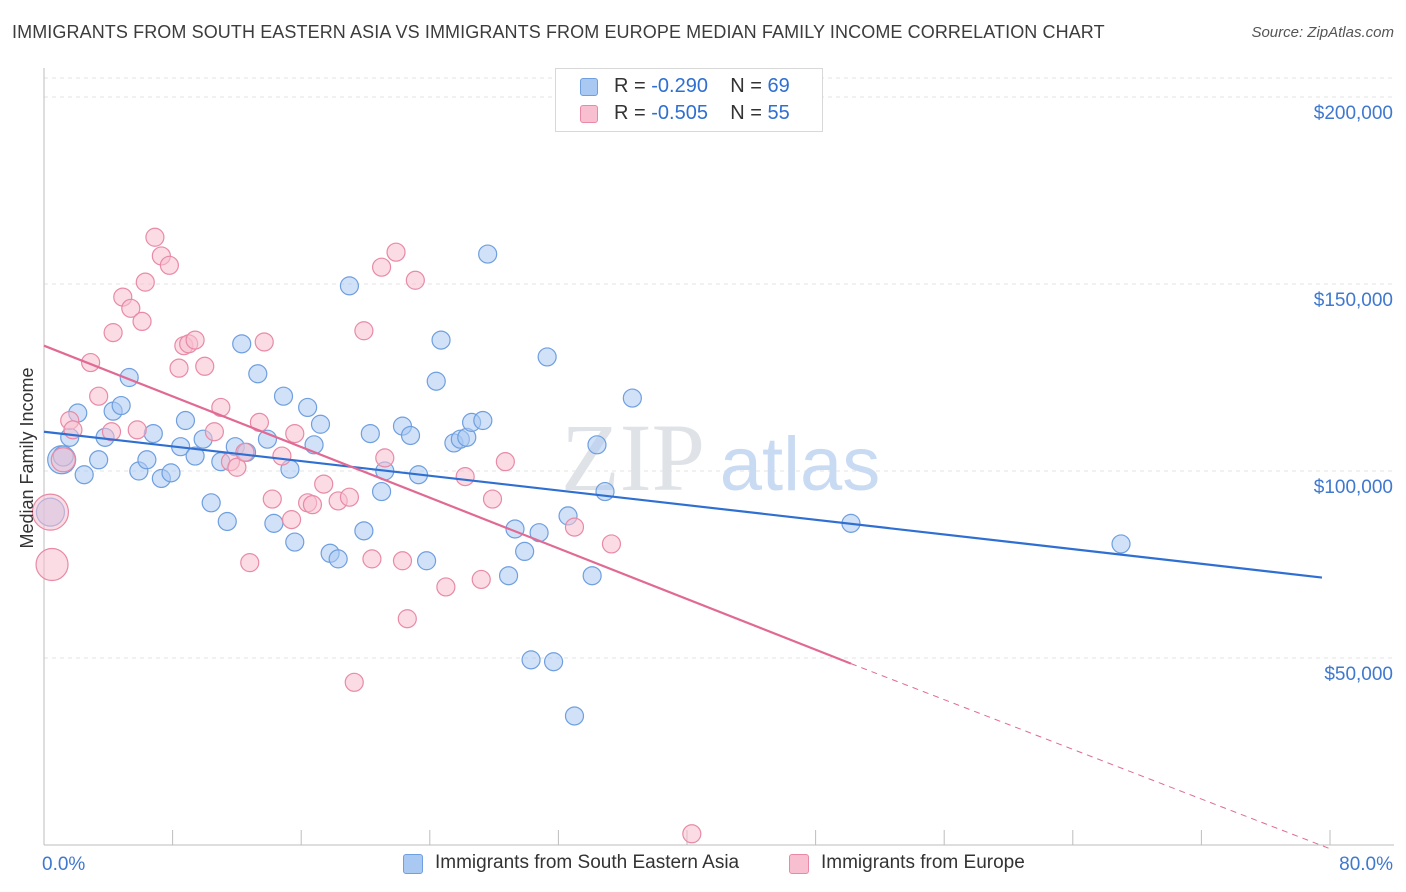  Describe the element at coordinates (630, 113) in the screenshot. I see `legend-r-label: R =` at that location.